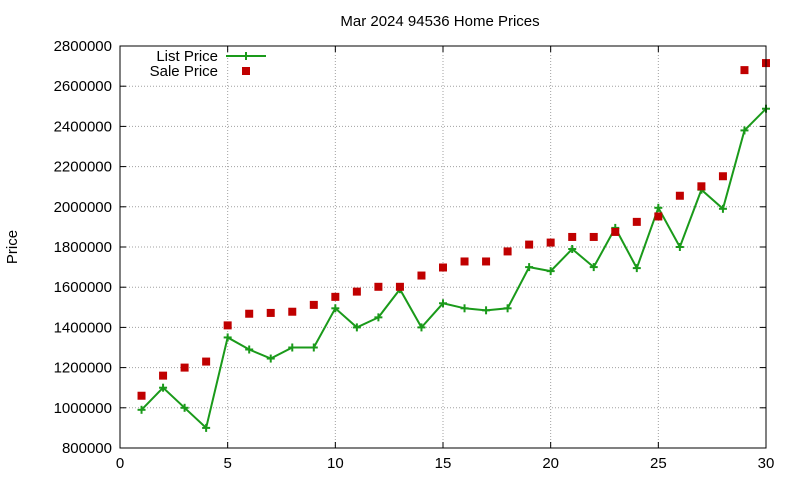 This screenshot has width=800, height=480. Describe the element at coordinates (83, 126) in the screenshot. I see `y-tick-label: 2400000` at that location.